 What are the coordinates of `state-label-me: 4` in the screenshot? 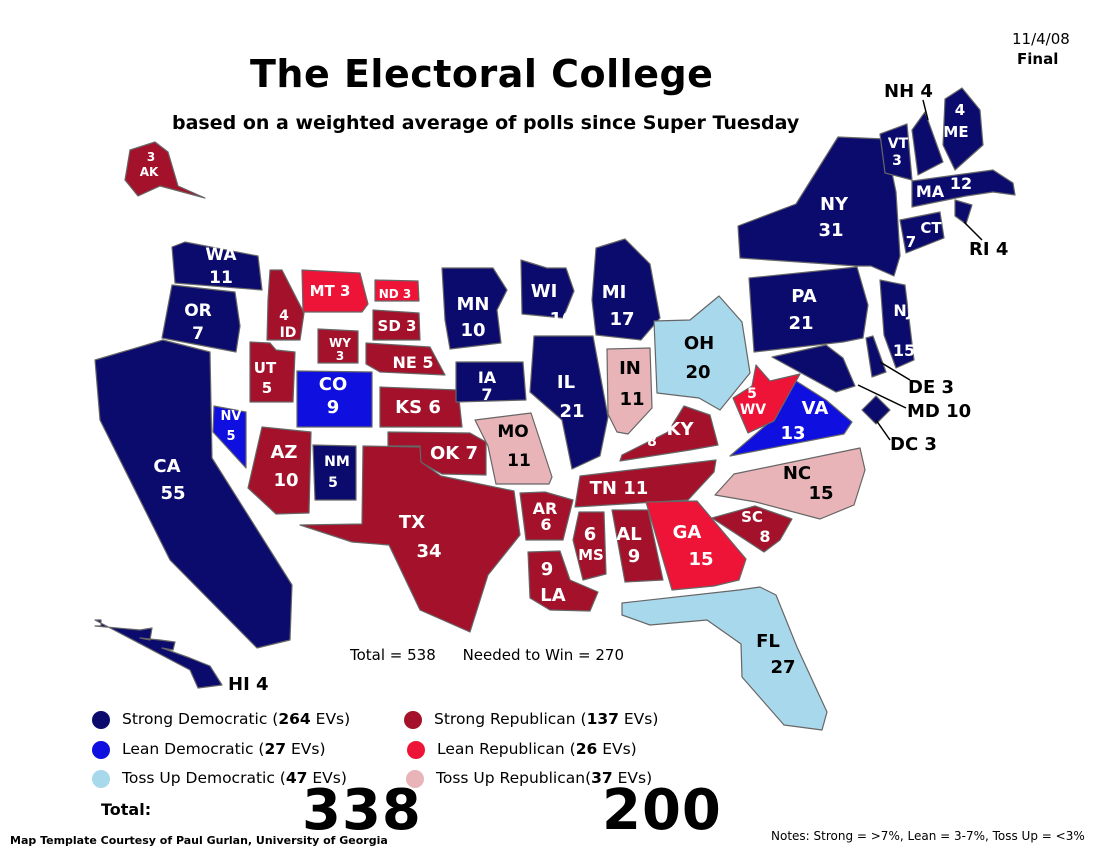 It's located at (960, 110).